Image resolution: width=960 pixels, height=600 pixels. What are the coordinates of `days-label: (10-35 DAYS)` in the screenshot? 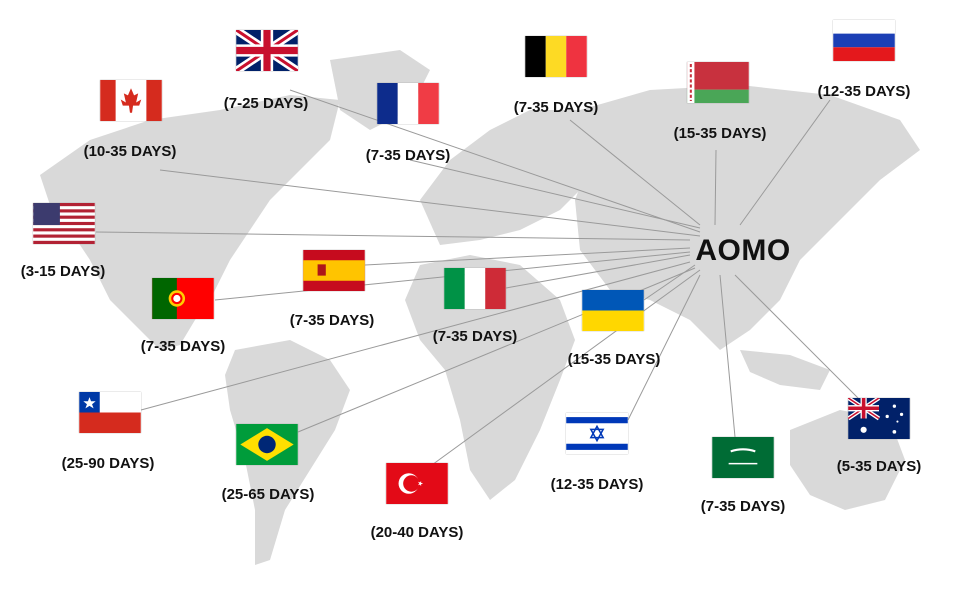 It's located at (130, 151).